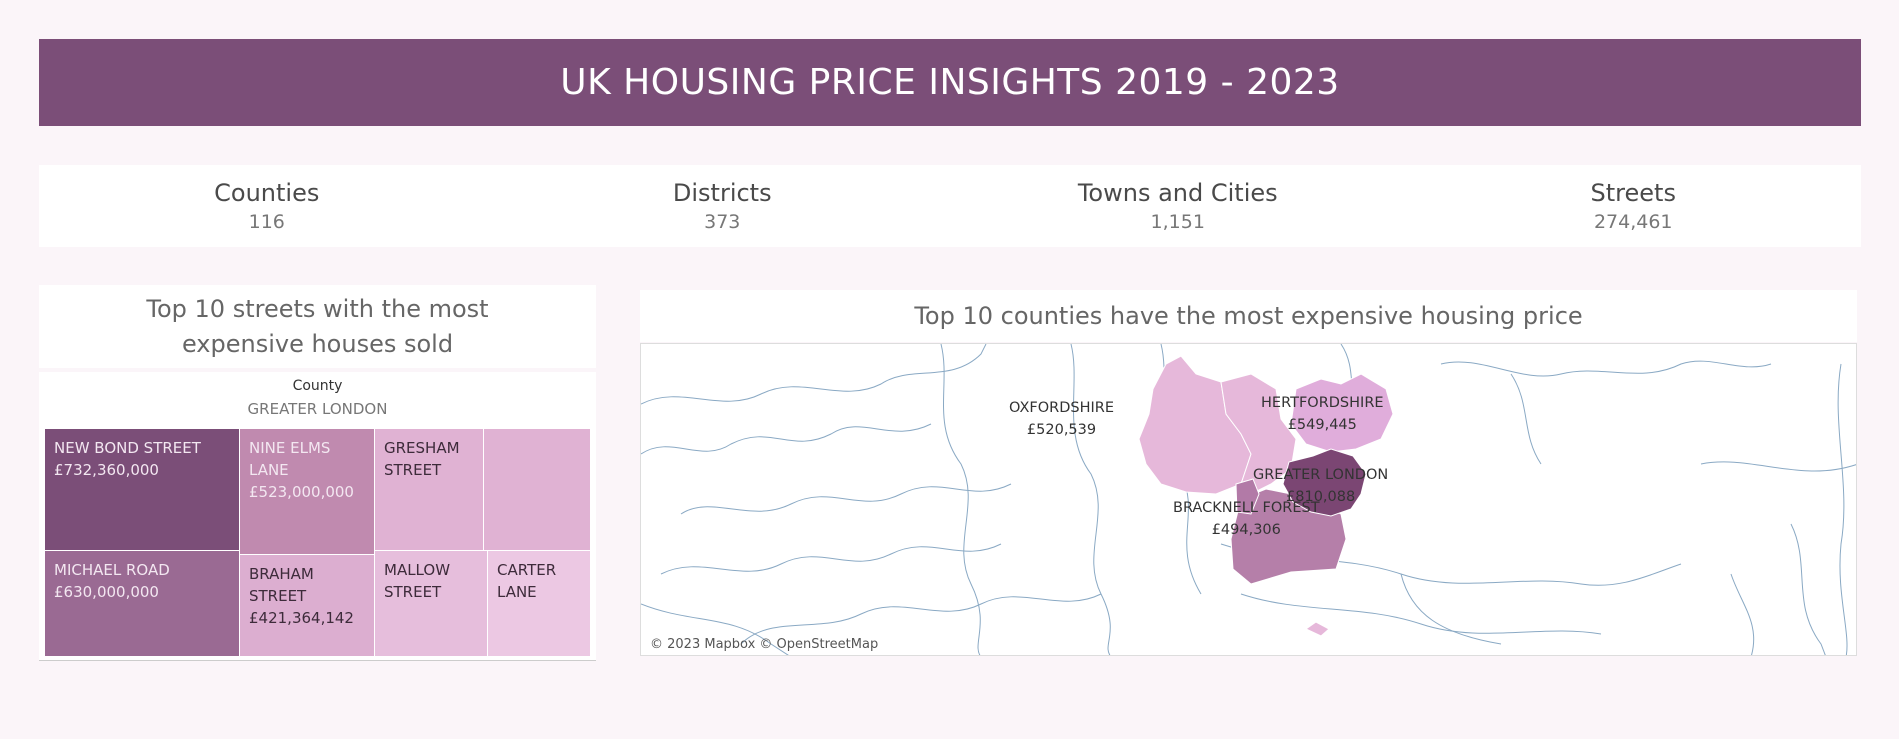 Image resolution: width=1899 pixels, height=739 pixels. I want to click on county-label-hertfordshire: HERTFORDSHIRE £549,445, so click(1322, 414).